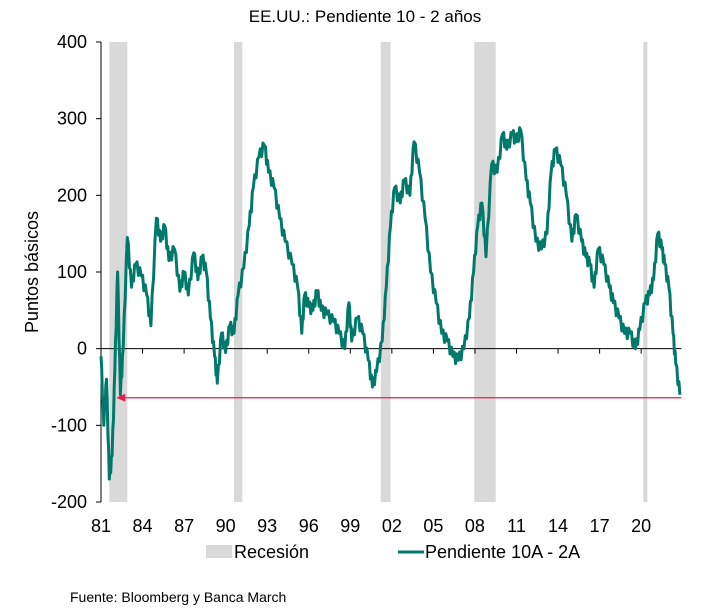  I want to click on x-tick-label: 20, so click(641, 526).